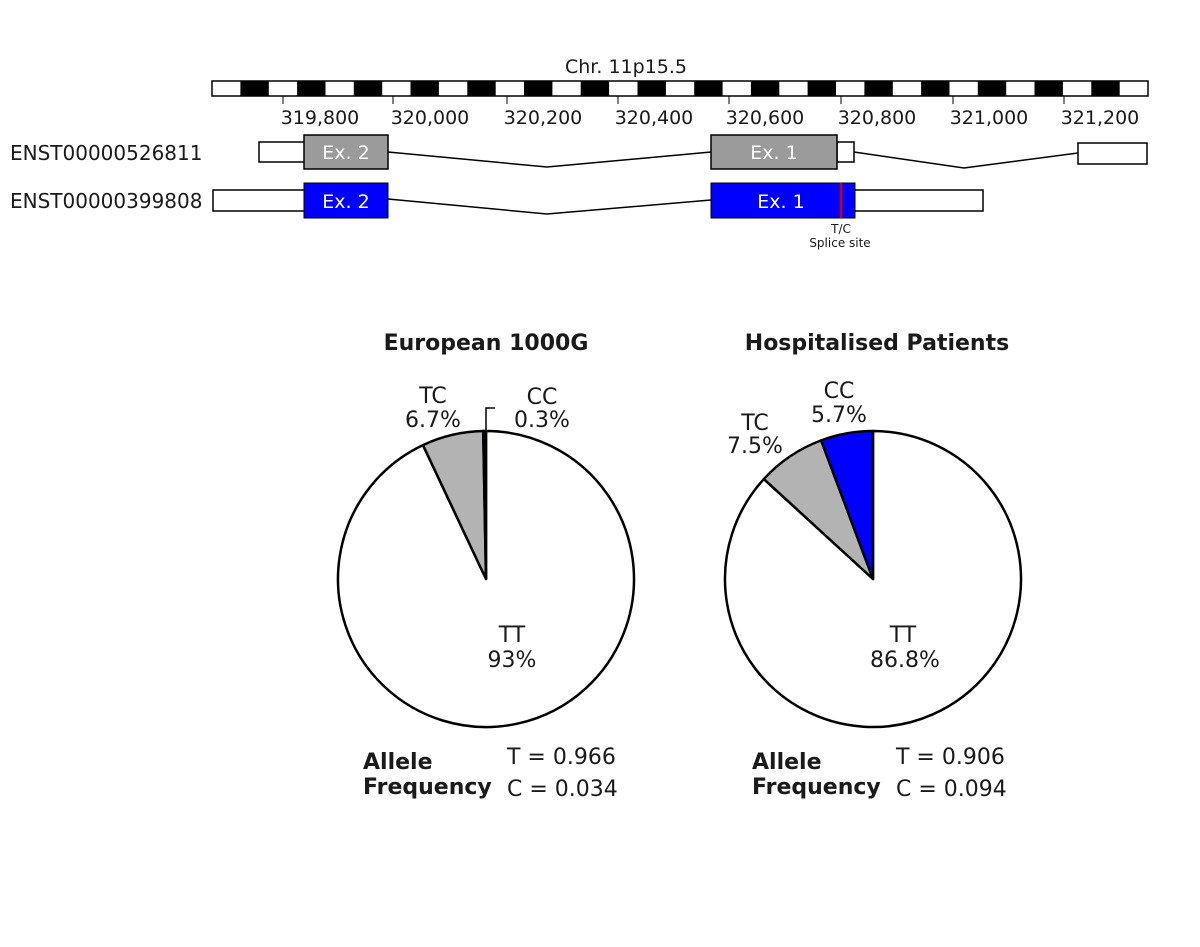 The width and height of the screenshot is (1200, 947). What do you see at coordinates (562, 789) in the screenshot?
I see `allele-frequency-c: C = 0.034` at bounding box center [562, 789].